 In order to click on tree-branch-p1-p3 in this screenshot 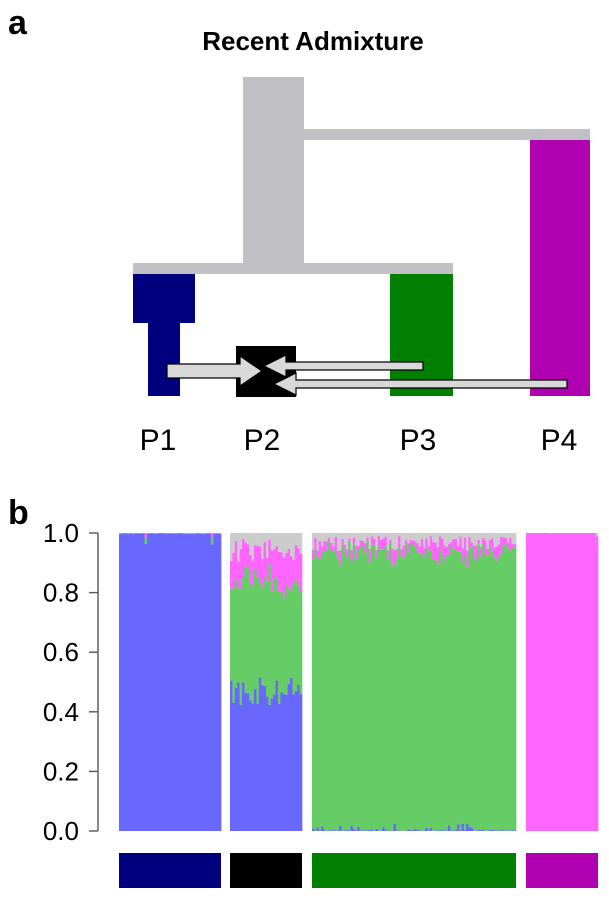, I will do `click(293, 268)`.